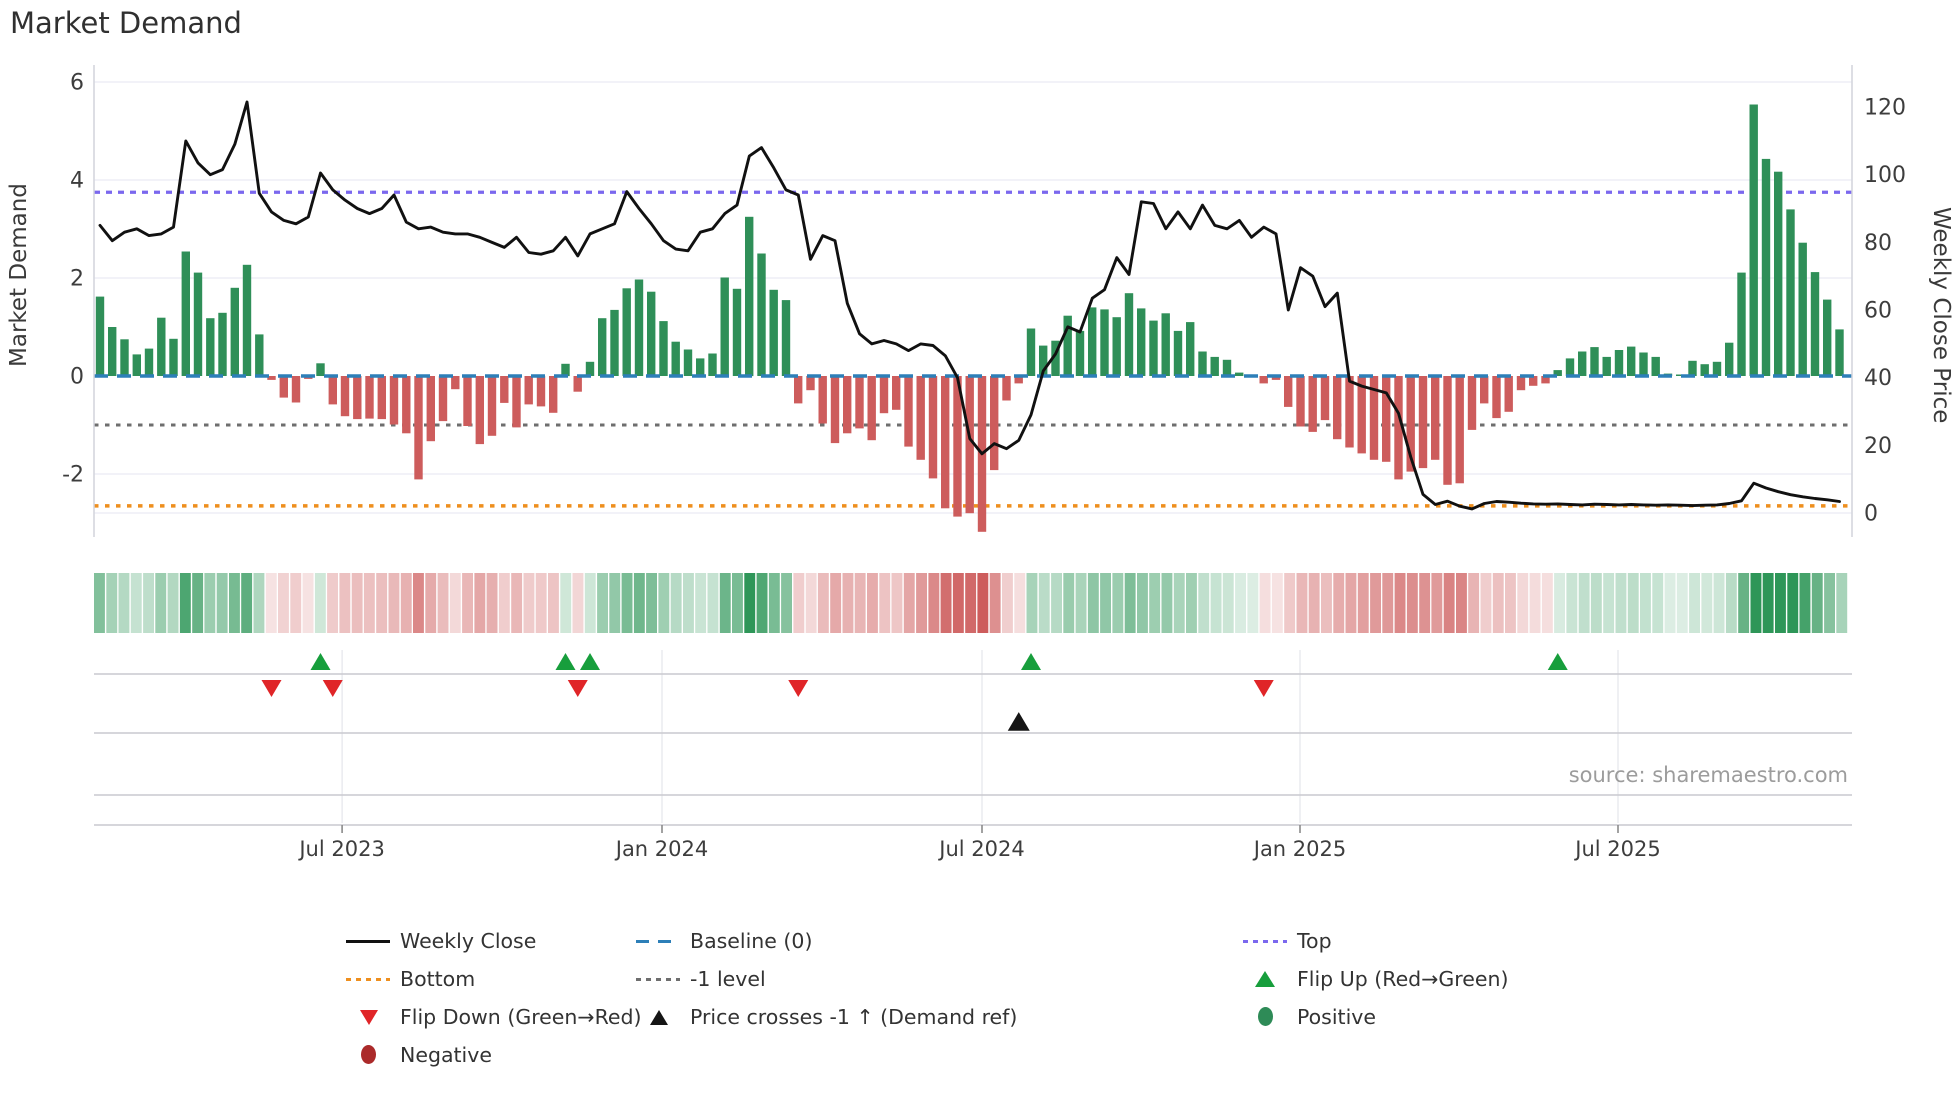 This screenshot has width=1960, height=1102. What do you see at coordinates (1314, 941) in the screenshot?
I see `legend-label: Top` at bounding box center [1314, 941].